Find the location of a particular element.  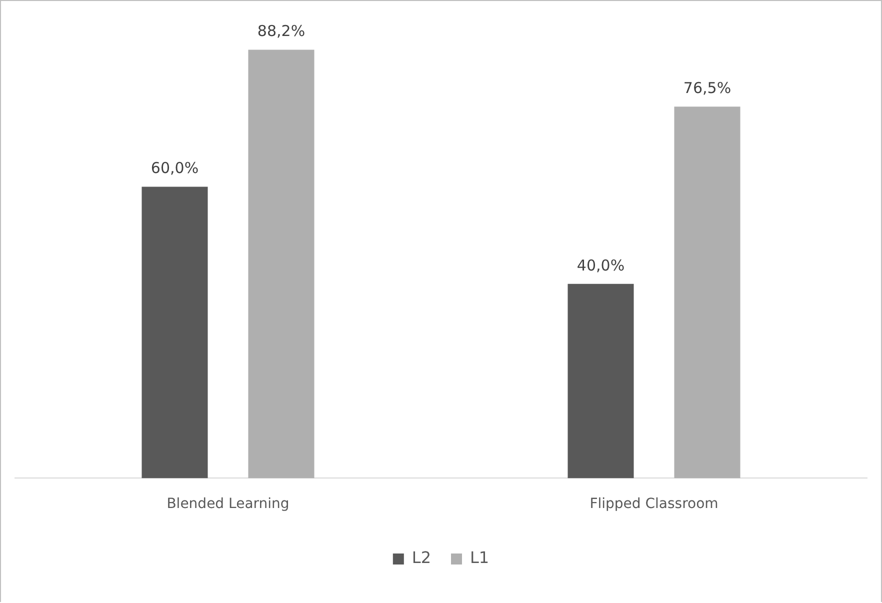

legend-label: L2 is located at coordinates (421, 558).